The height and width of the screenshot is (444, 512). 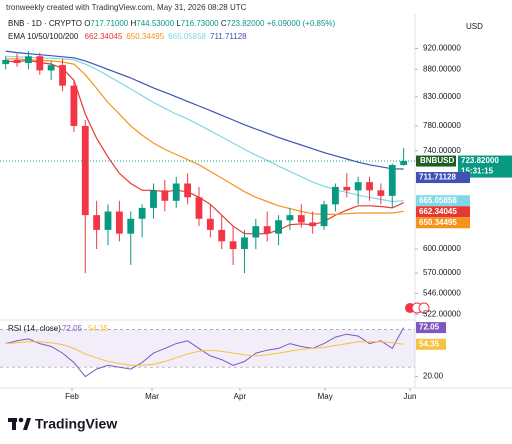 What do you see at coordinates (442, 150) in the screenshot?
I see `y-tick-label: 740.00000` at bounding box center [442, 150].